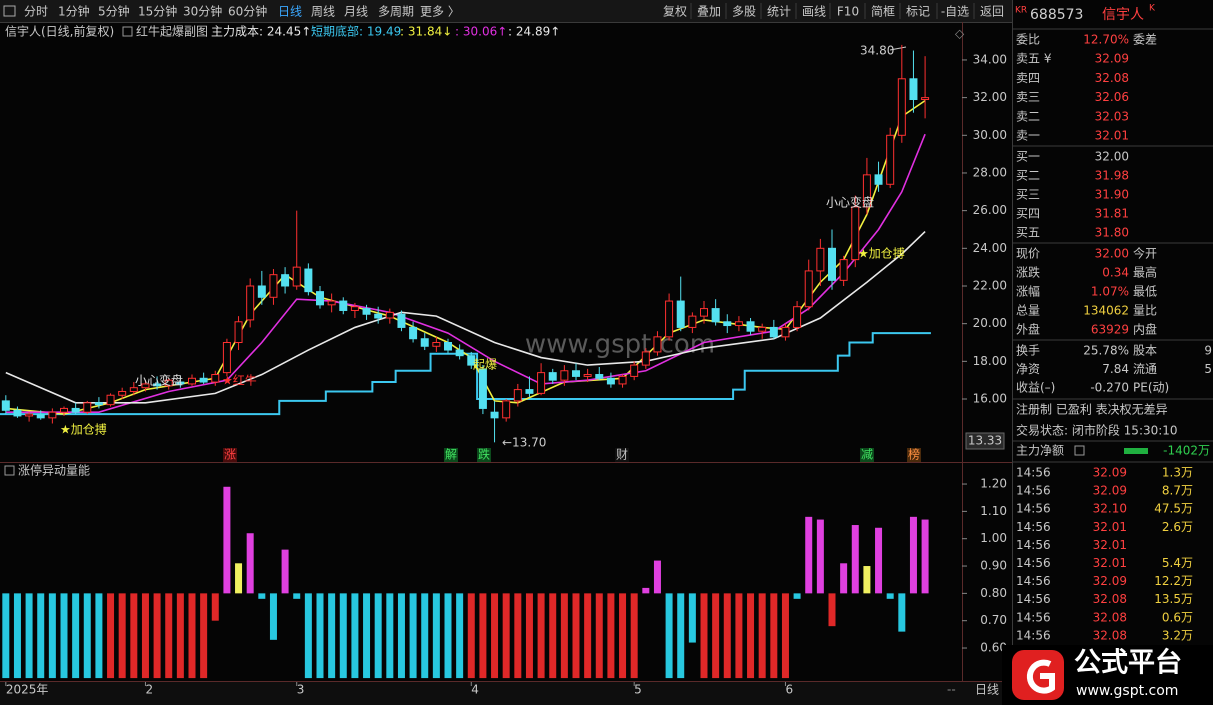 Image resolution: width=1213 pixels, height=705 pixels. What do you see at coordinates (1028, 329) in the screenshot?
I see `quote-cell: 外盘` at bounding box center [1028, 329].